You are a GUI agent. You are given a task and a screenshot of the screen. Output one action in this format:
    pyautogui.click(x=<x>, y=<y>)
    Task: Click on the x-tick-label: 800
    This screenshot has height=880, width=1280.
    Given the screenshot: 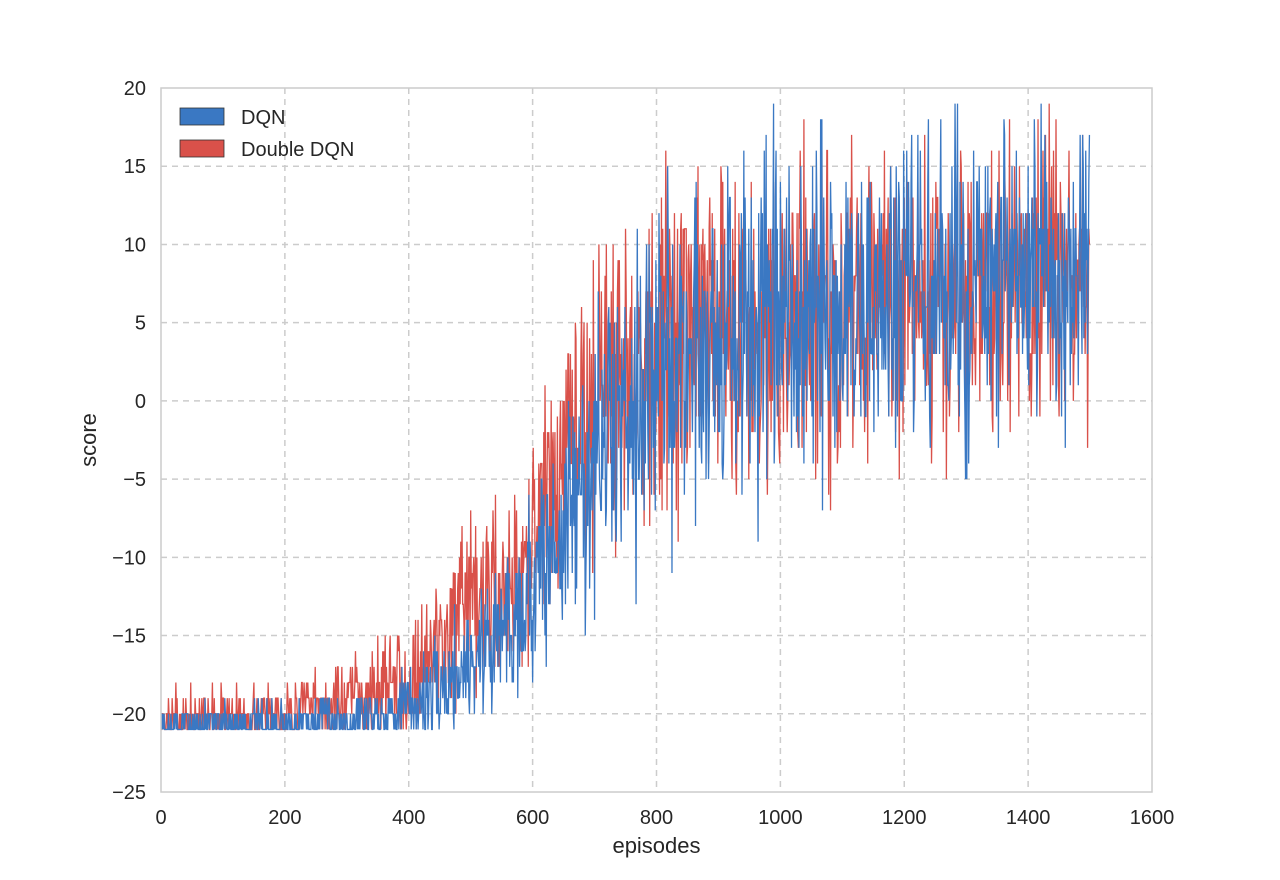 What is the action you would take?
    pyautogui.click(x=656, y=818)
    